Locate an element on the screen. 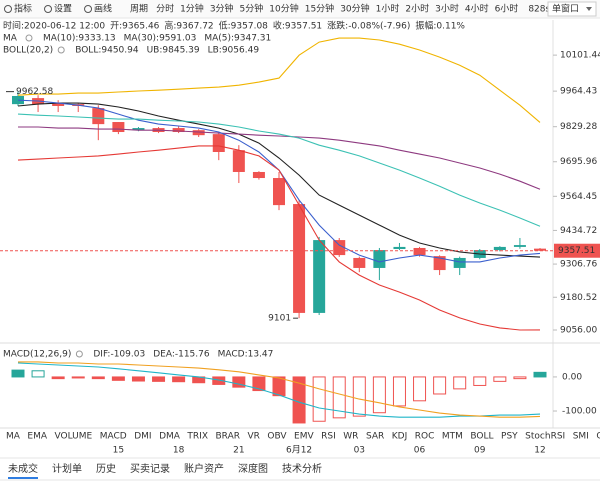 The image size is (600, 490). indicator-tab: StochRSI is located at coordinates (545, 437).